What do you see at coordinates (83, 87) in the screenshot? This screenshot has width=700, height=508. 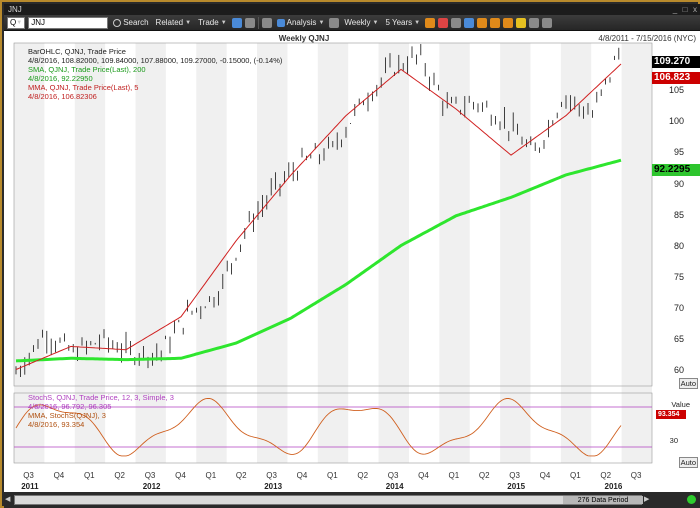 I see `legend-mma-title: MMA, QJNJ, Trade Price(Last), 5` at bounding box center [83, 87].